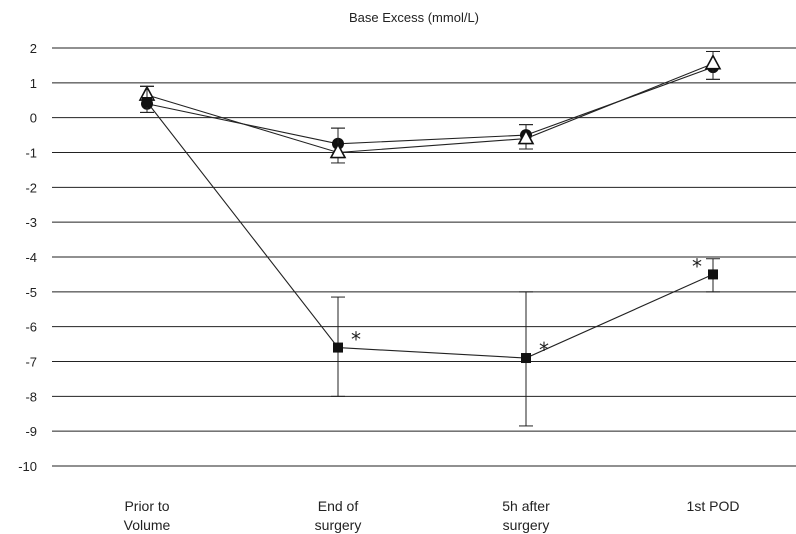 The width and height of the screenshot is (796, 534). Describe the element at coordinates (33, 83) in the screenshot. I see `y-tick-label: 1` at that location.